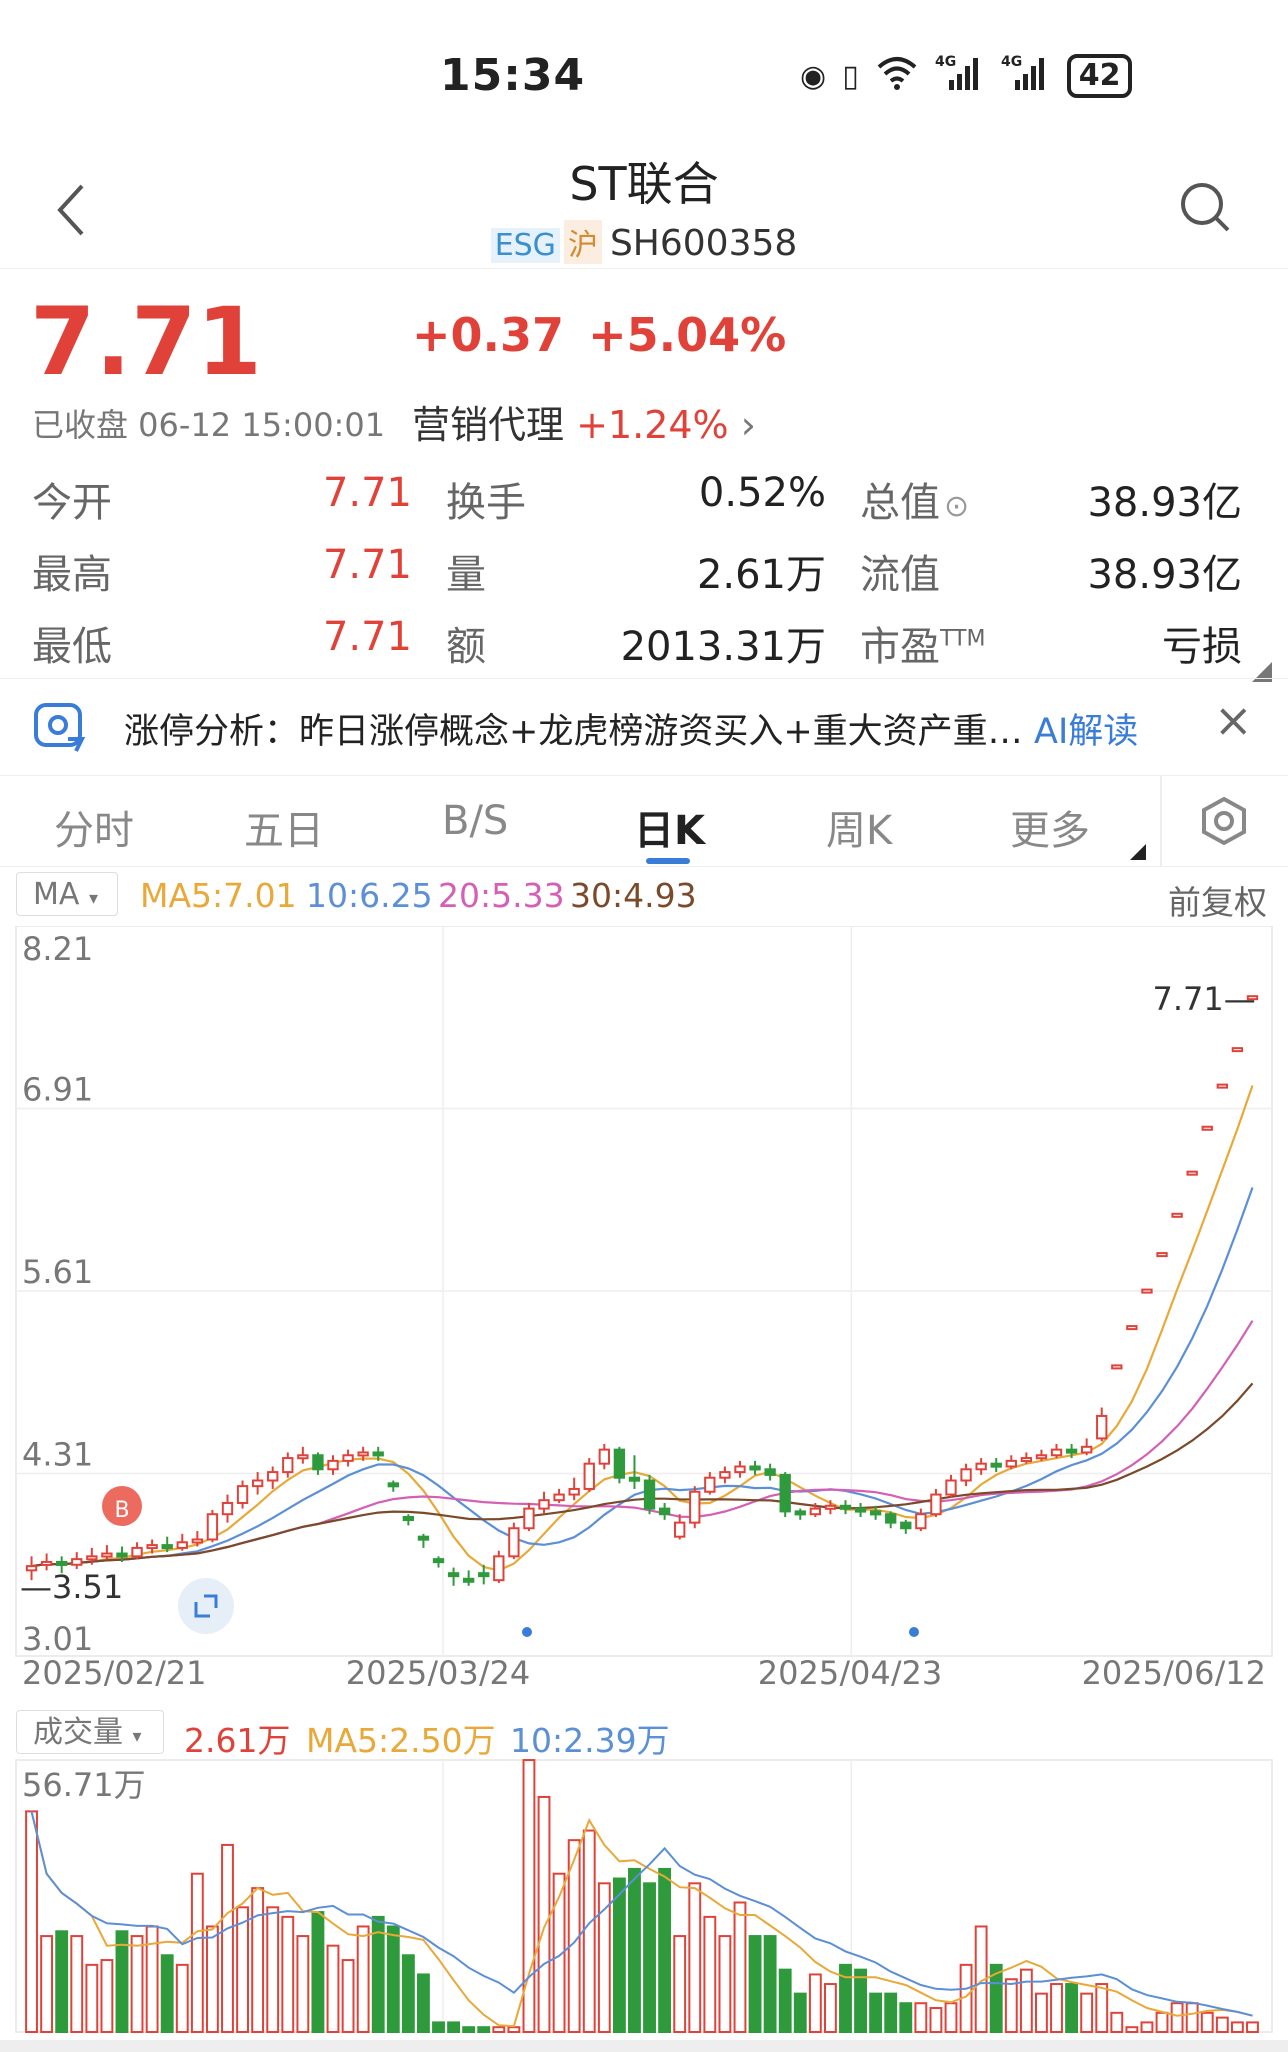 The image size is (1288, 2052). What do you see at coordinates (644, 75) in the screenshot?
I see `status-bar: 15:34 ◉ ▯ 4G 4G 42` at bounding box center [644, 75].